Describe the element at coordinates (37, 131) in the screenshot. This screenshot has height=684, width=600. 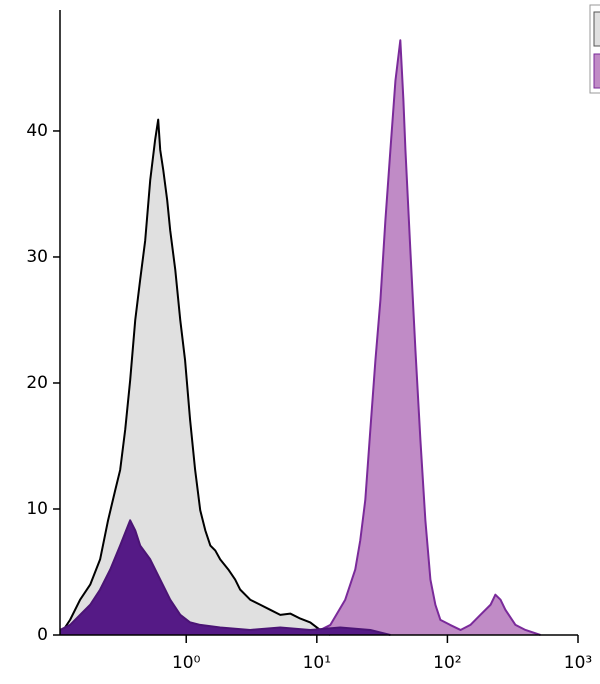
I see `y-tick-label: 40` at that location.